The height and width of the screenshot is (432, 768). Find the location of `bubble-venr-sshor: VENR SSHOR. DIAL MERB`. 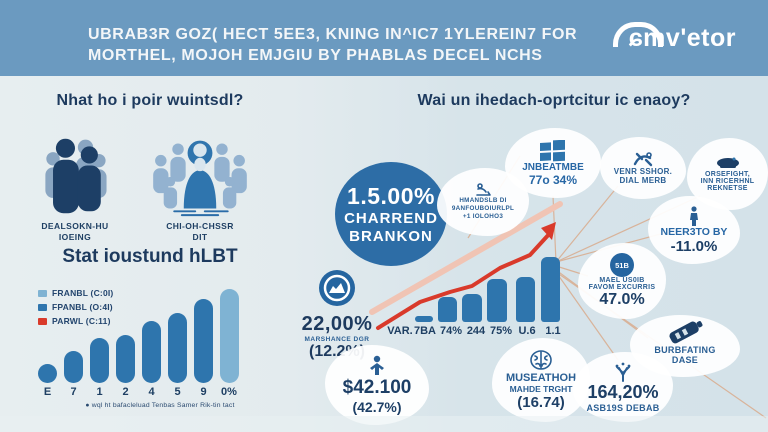

bubble-venr-sshor: VENR SSHOR. DIAL MERB is located at coordinates (643, 168).